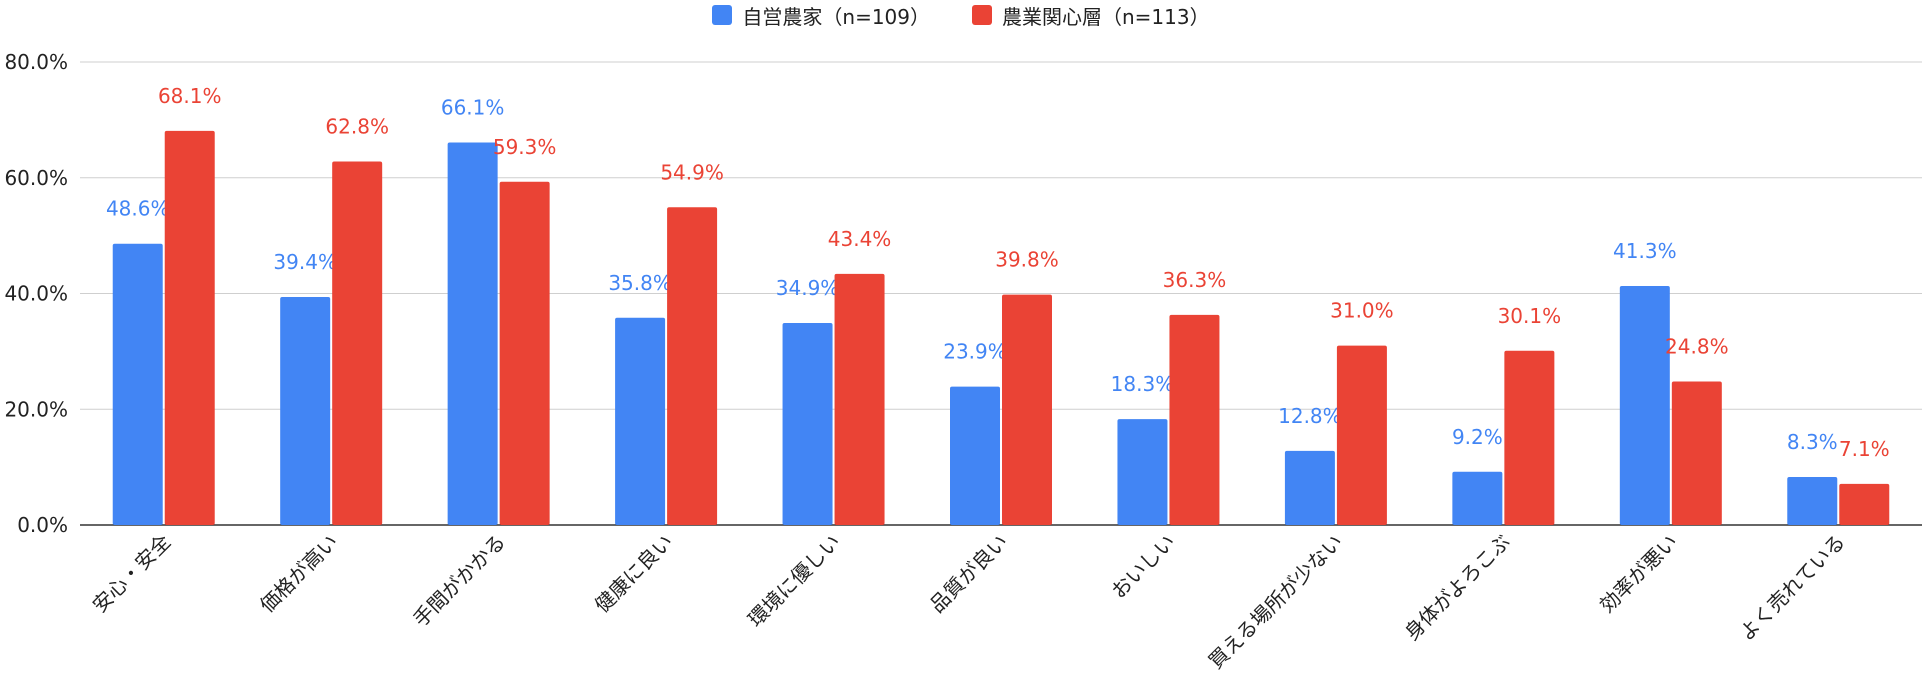 The image size is (1922, 675). Describe the element at coordinates (1310, 416) in the screenshot. I see `data-label-series-1: 12.8%` at that location.